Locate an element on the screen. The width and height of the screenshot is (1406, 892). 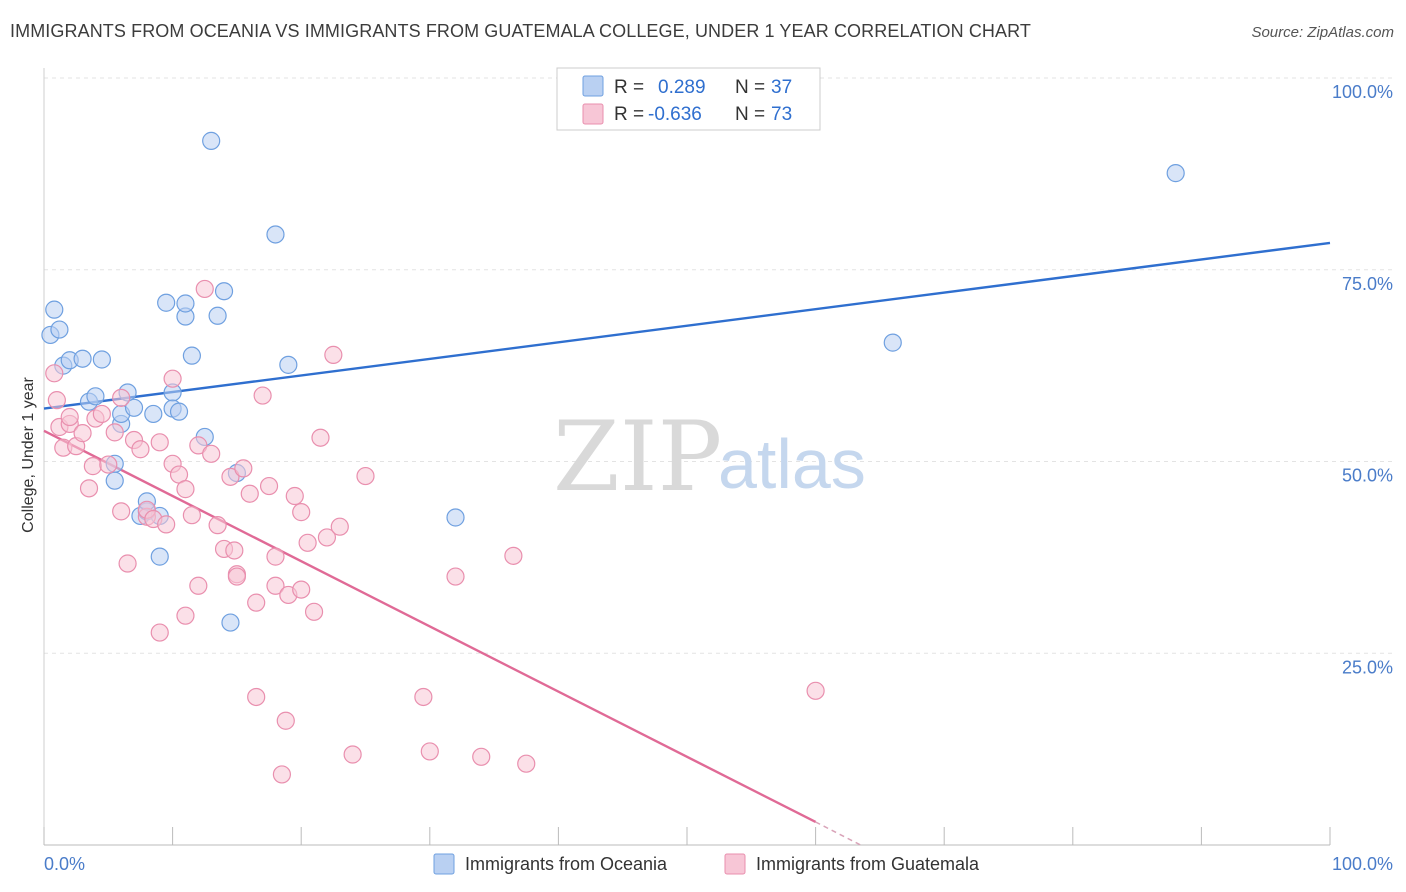
legend-n-value-1: 37 is located at coordinates (781, 87).